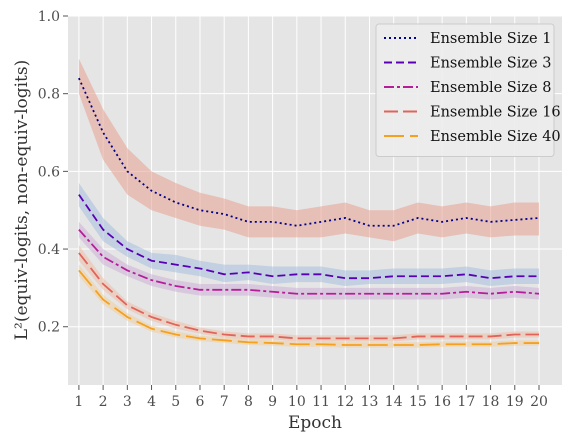  I want to click on x-tick-label: 13, so click(370, 402).